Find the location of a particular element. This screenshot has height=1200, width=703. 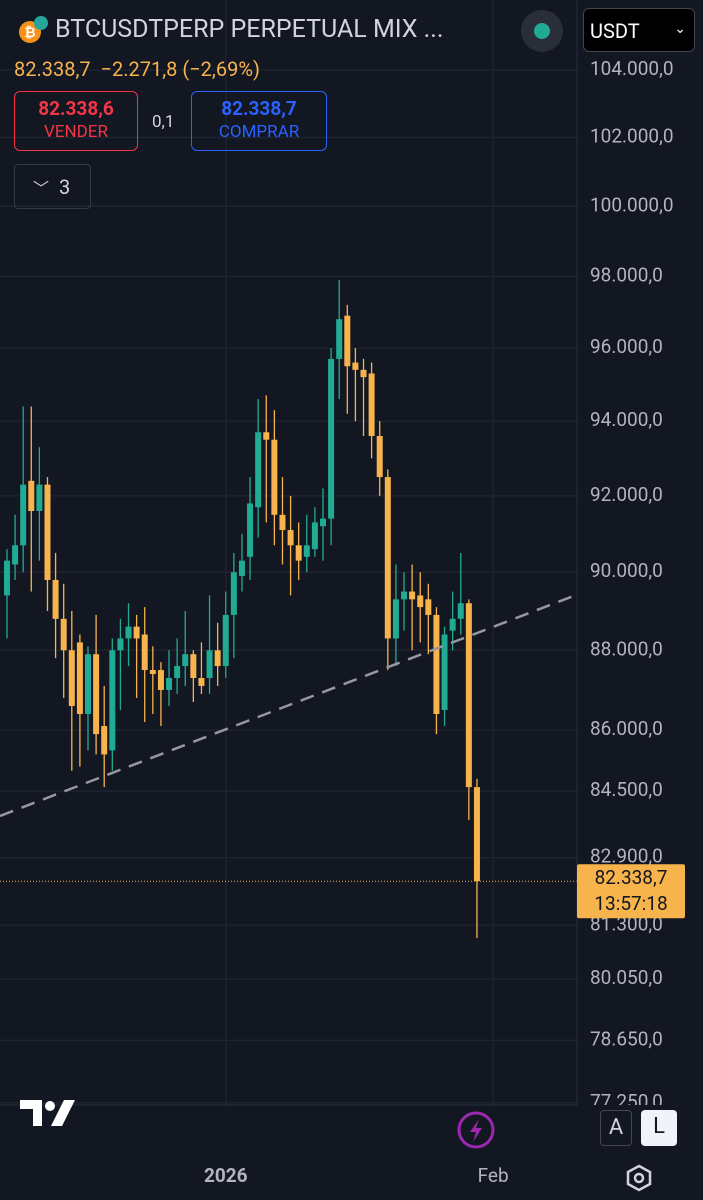

indicator-count: 3 is located at coordinates (64, 187).